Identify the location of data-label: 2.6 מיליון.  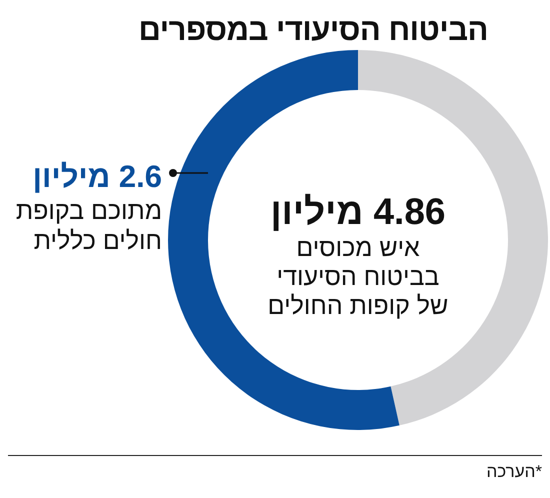
(97, 177).